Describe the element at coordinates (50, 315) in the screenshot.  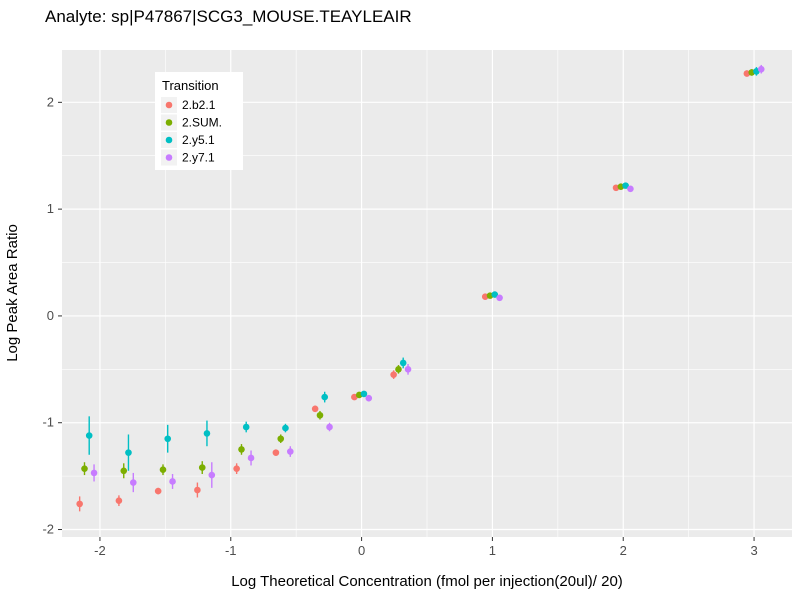
I see `y-tick-label: 0` at that location.